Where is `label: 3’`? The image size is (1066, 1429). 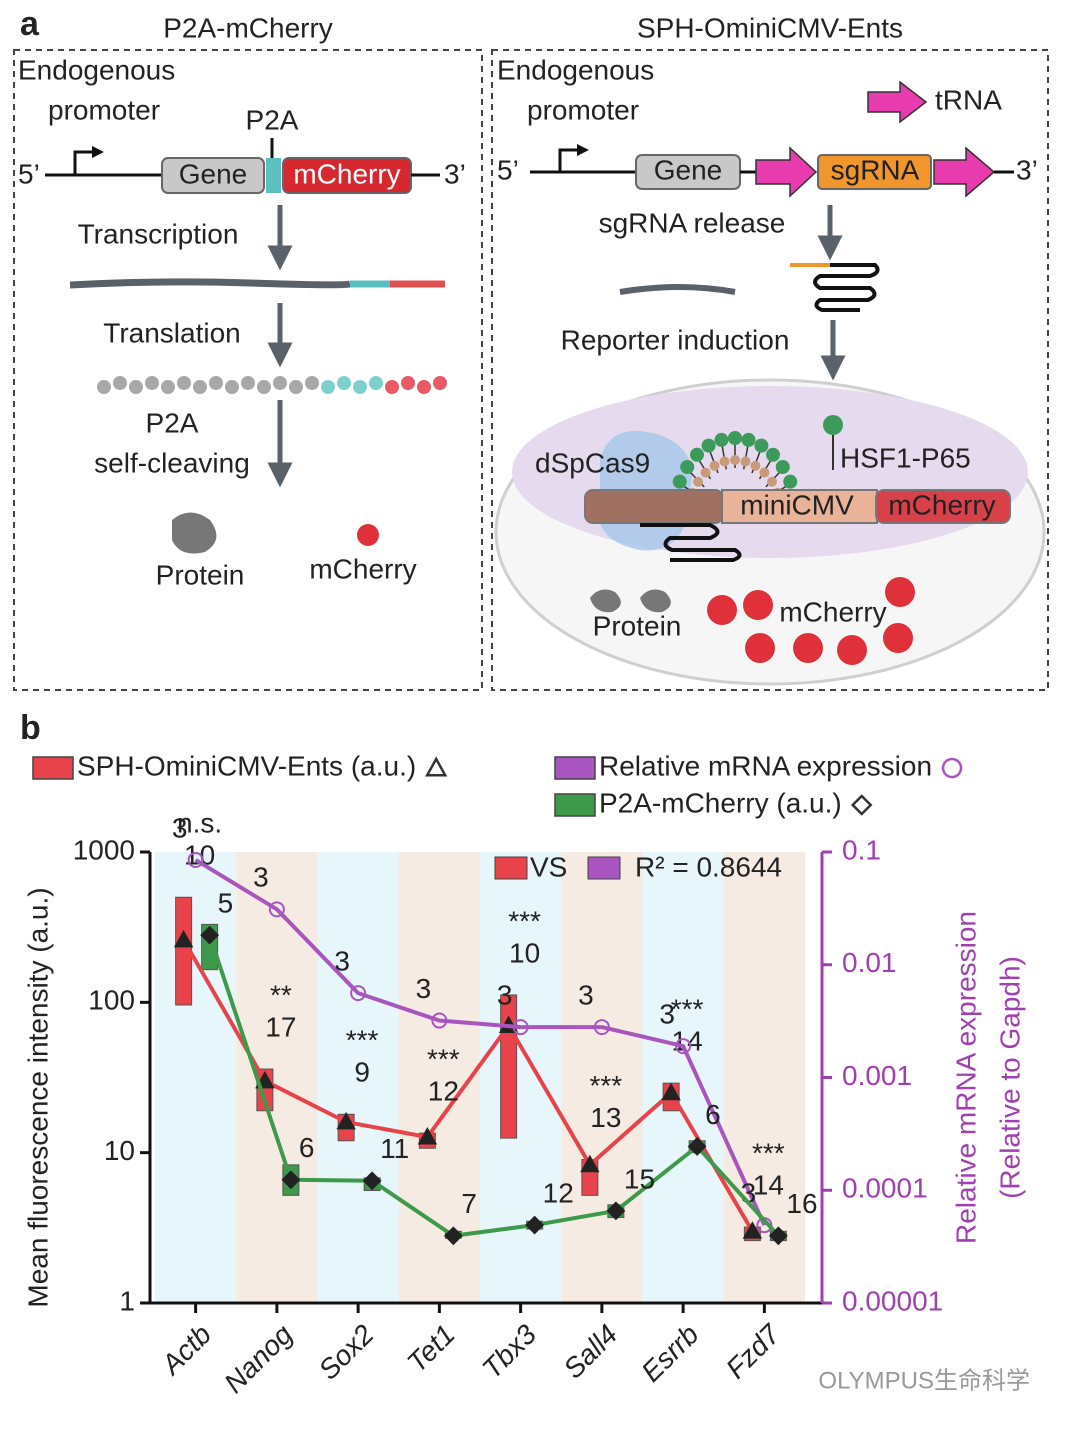
label: 3’ is located at coordinates (1027, 169).